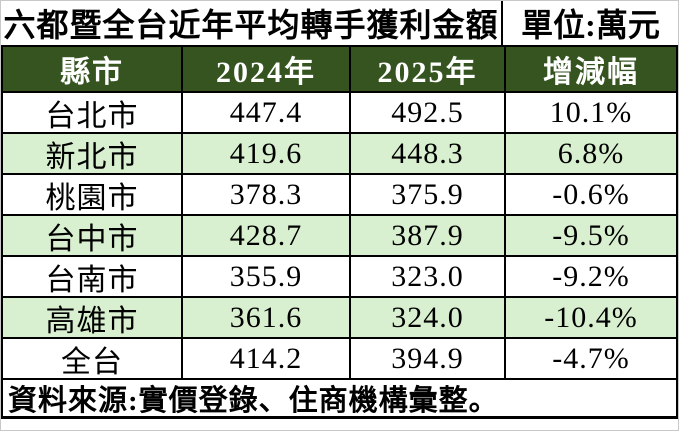  I want to click on value-2025-cell: 448.3, so click(426, 152).